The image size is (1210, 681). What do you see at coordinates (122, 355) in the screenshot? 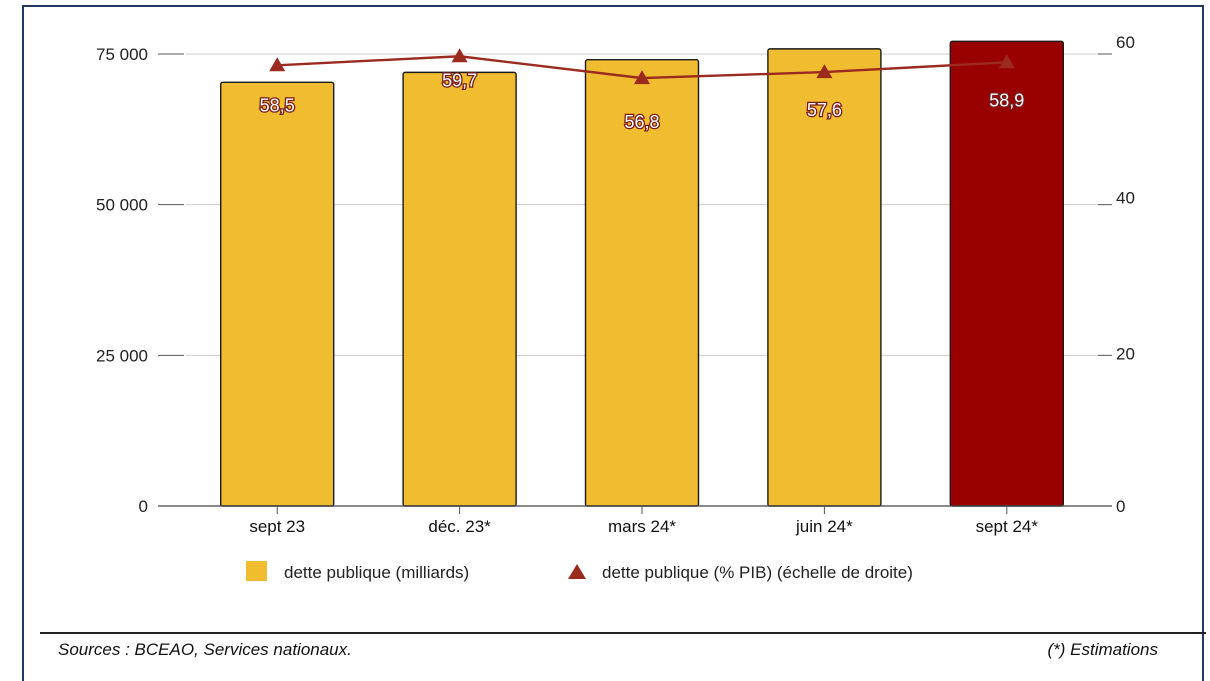
I see `y-left-tick-label: 25 000` at bounding box center [122, 355].